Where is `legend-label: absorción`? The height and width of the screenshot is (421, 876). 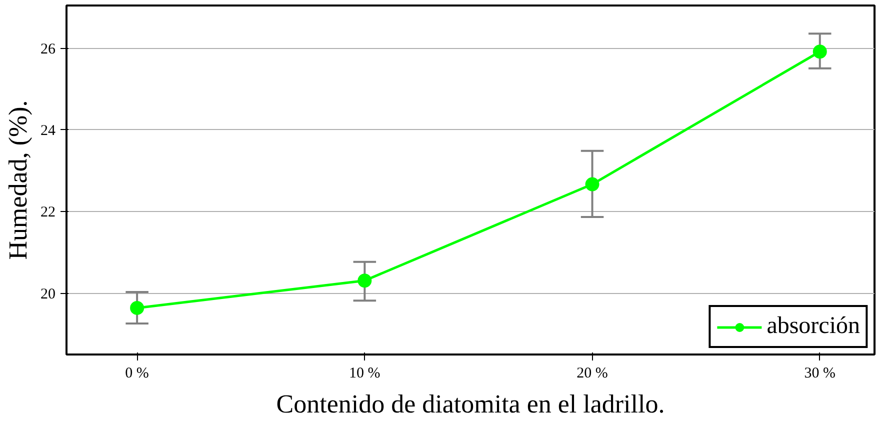
legend-label: absorción is located at coordinates (813, 326).